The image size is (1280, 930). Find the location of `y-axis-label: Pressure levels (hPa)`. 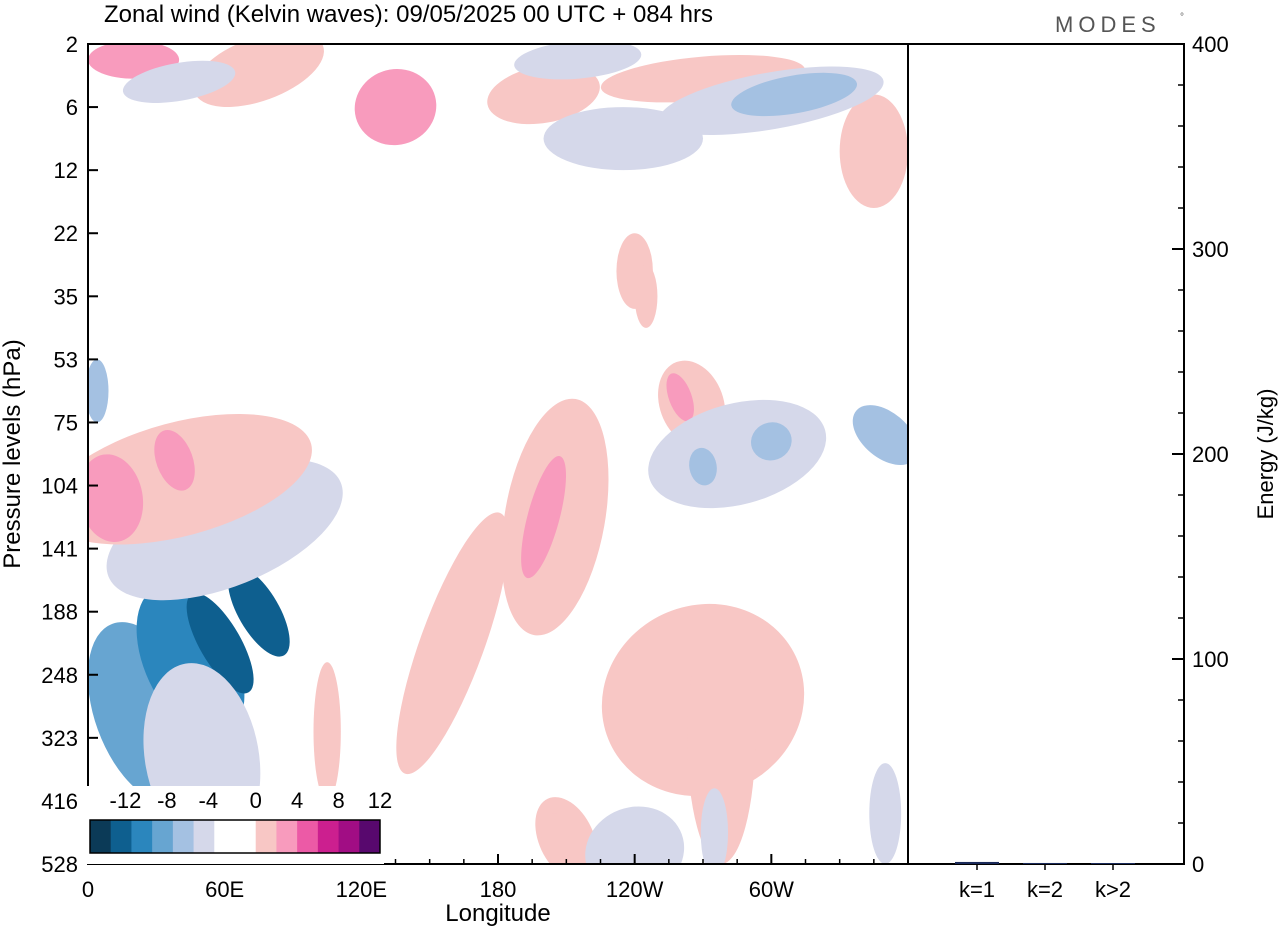

y-axis-label: Pressure levels (hPa) is located at coordinates (13, 453).